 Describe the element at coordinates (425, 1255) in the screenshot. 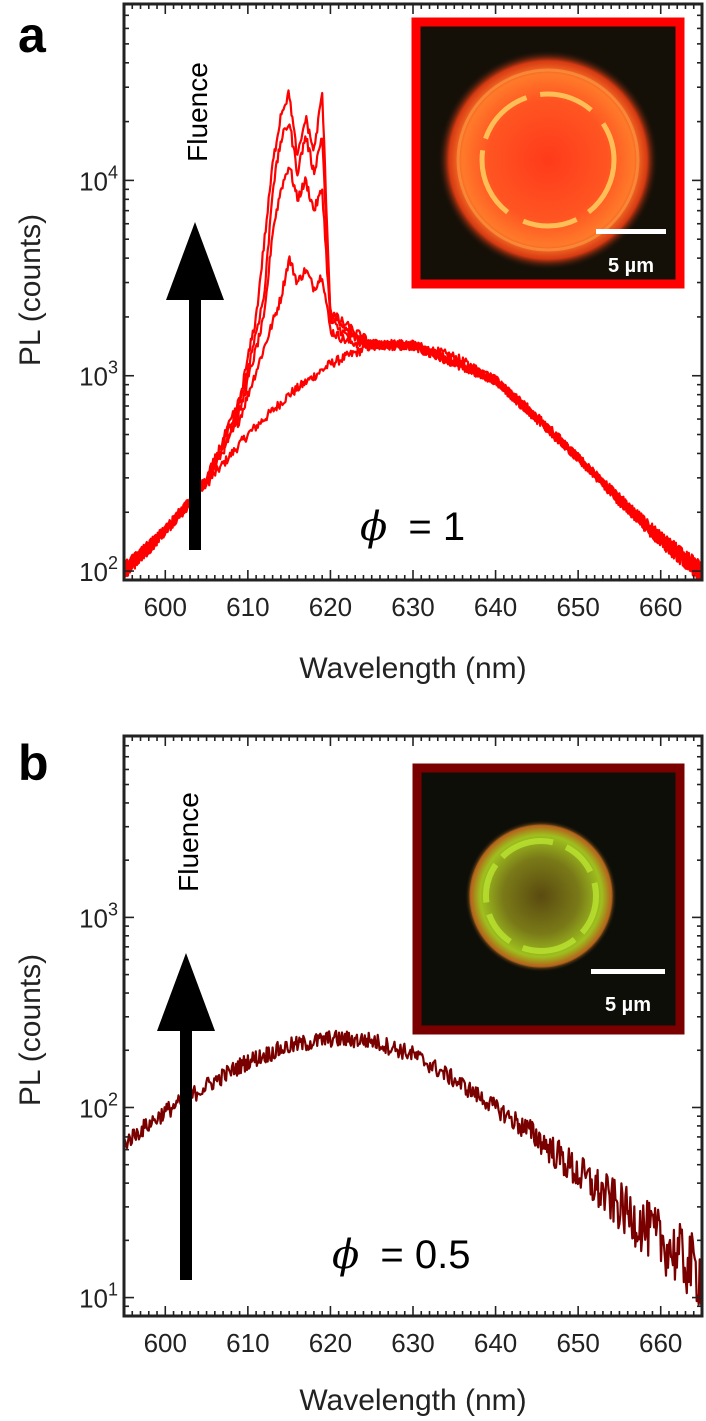

I see `panel-b-phi-value: = 0.5` at that location.